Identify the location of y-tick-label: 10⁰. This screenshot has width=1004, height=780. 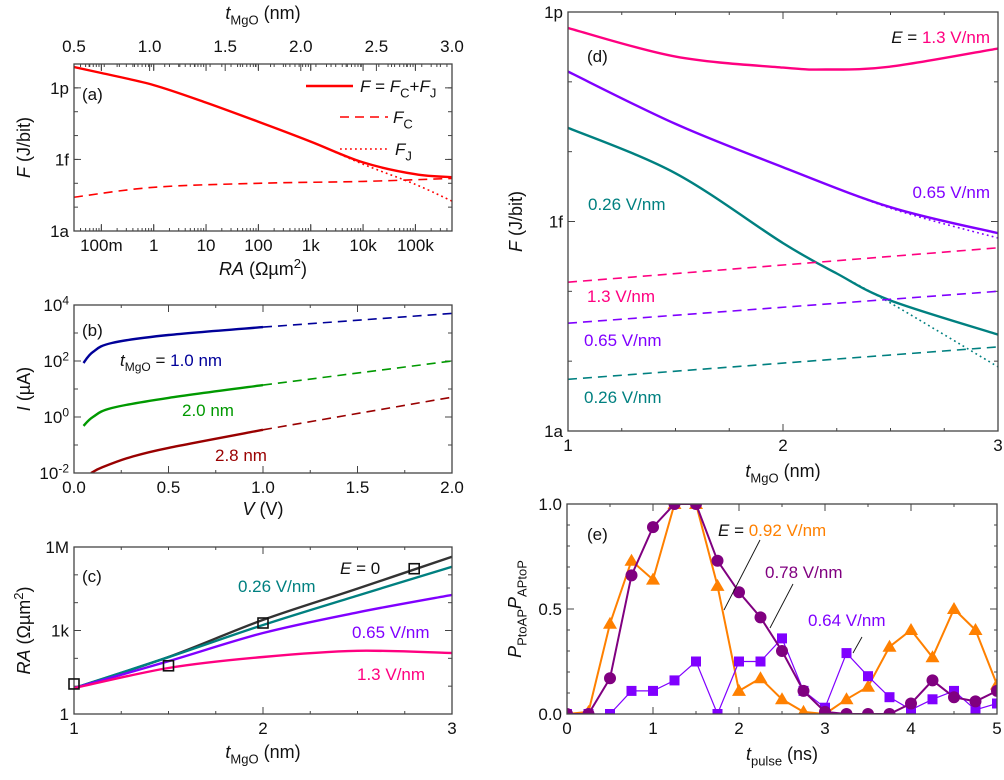
(56, 417).